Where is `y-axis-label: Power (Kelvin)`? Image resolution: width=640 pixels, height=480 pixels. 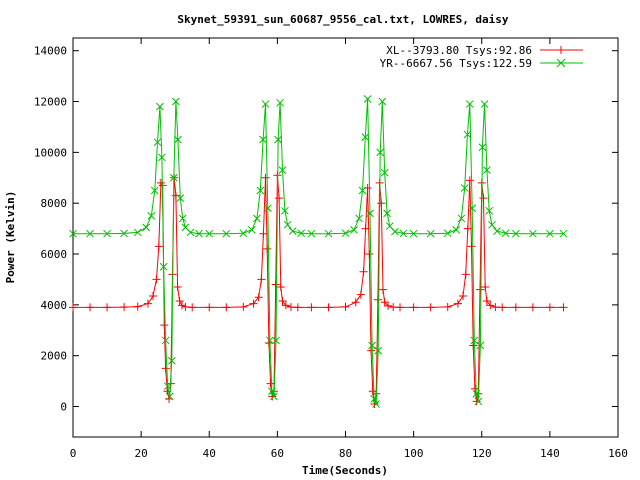 y-axis-label: Power (Kelvin) is located at coordinates (10, 237).